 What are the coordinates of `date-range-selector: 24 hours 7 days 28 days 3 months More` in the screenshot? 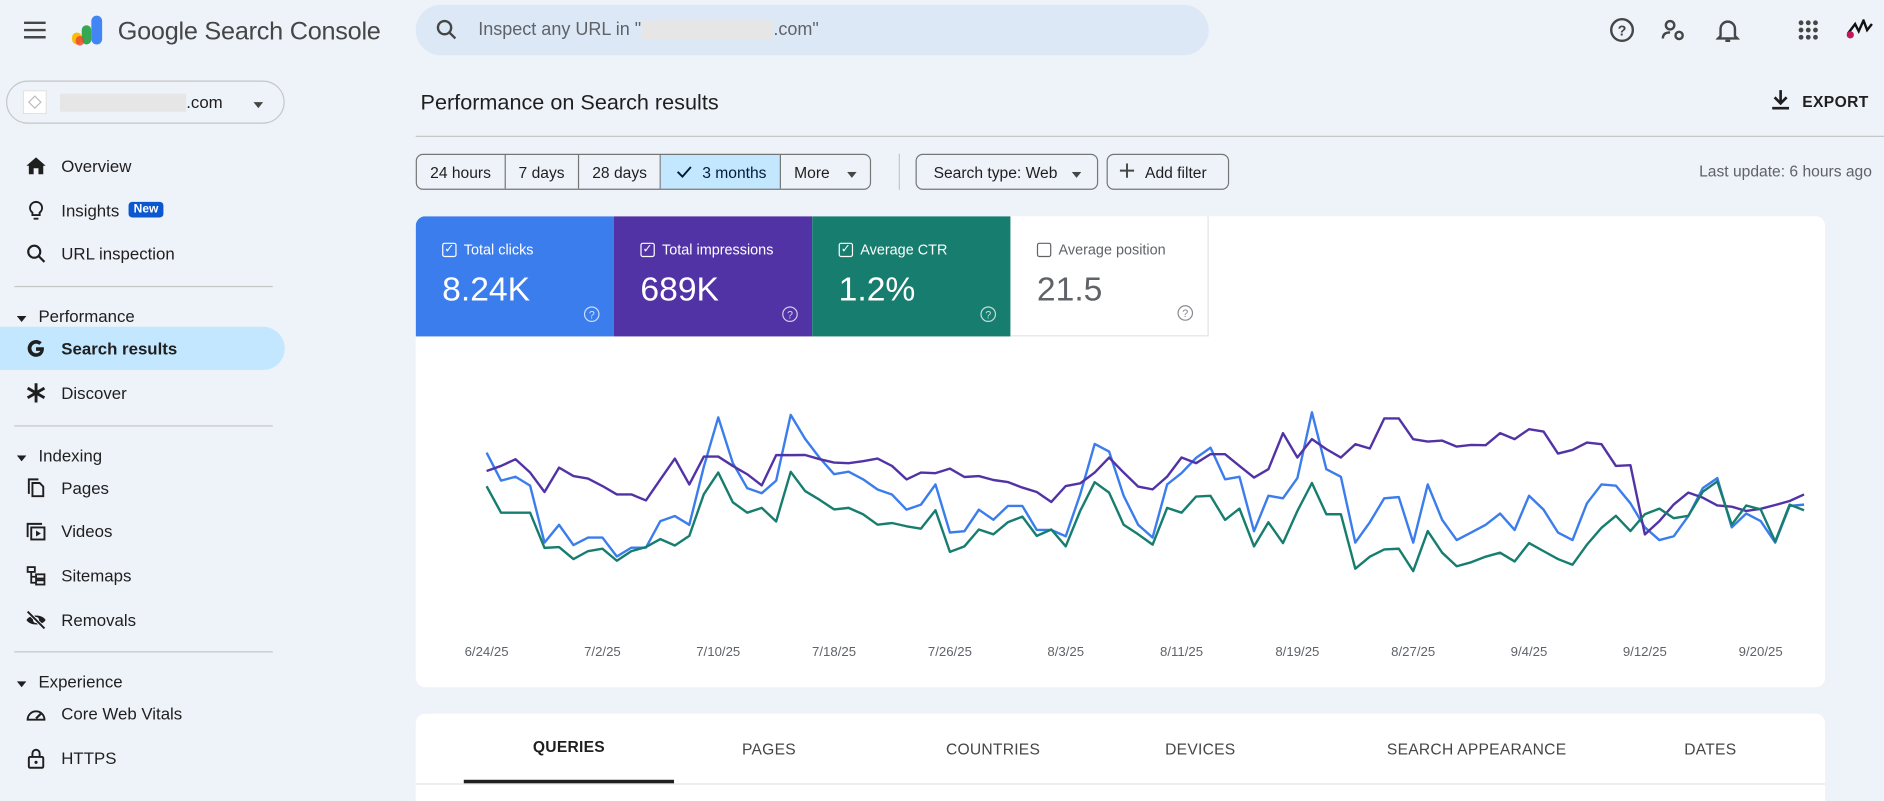 It's located at (643, 171).